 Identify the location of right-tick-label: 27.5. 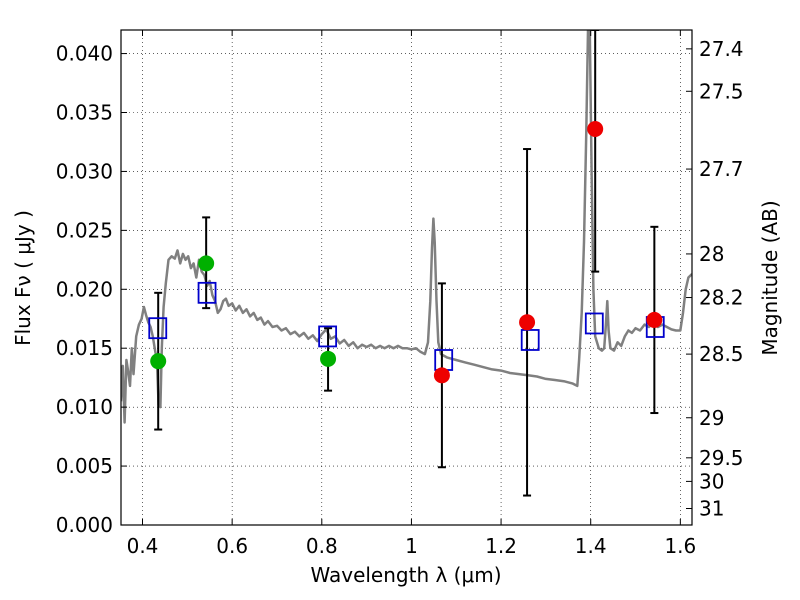
(721, 91).